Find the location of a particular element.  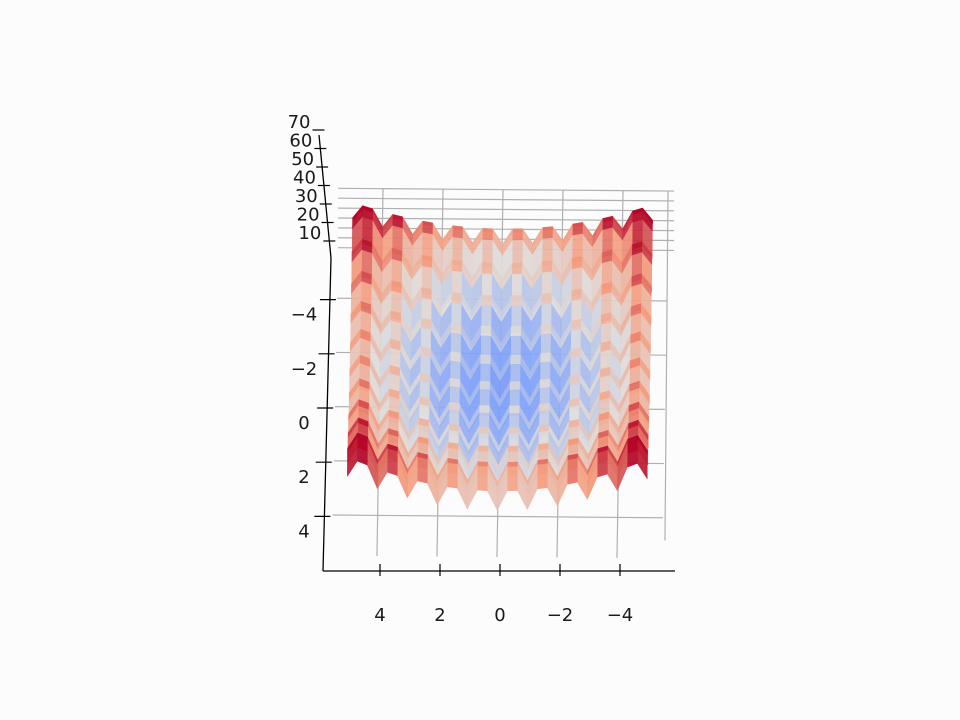

y-tick-label: 0 is located at coordinates (303, 423).